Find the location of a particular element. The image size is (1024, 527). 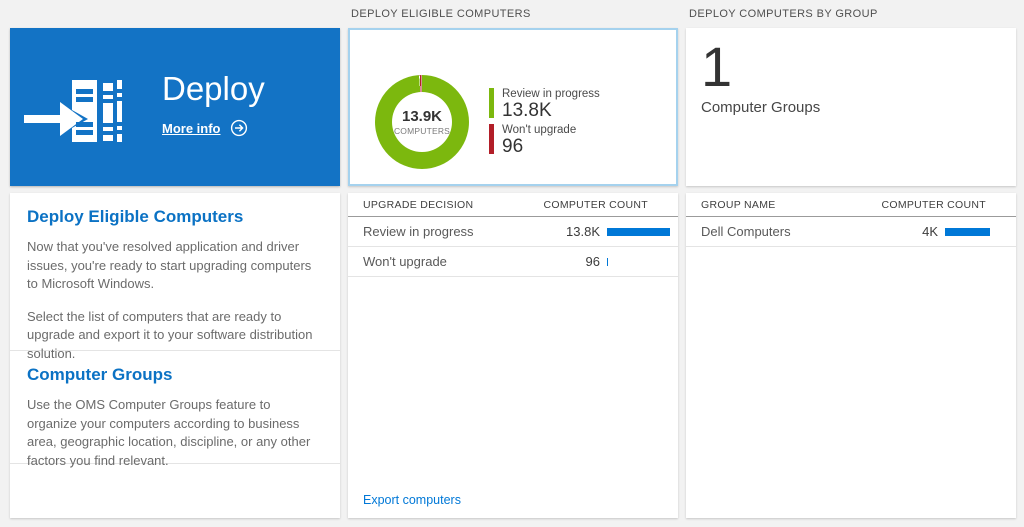

legend-swatch-green is located at coordinates (491, 103).